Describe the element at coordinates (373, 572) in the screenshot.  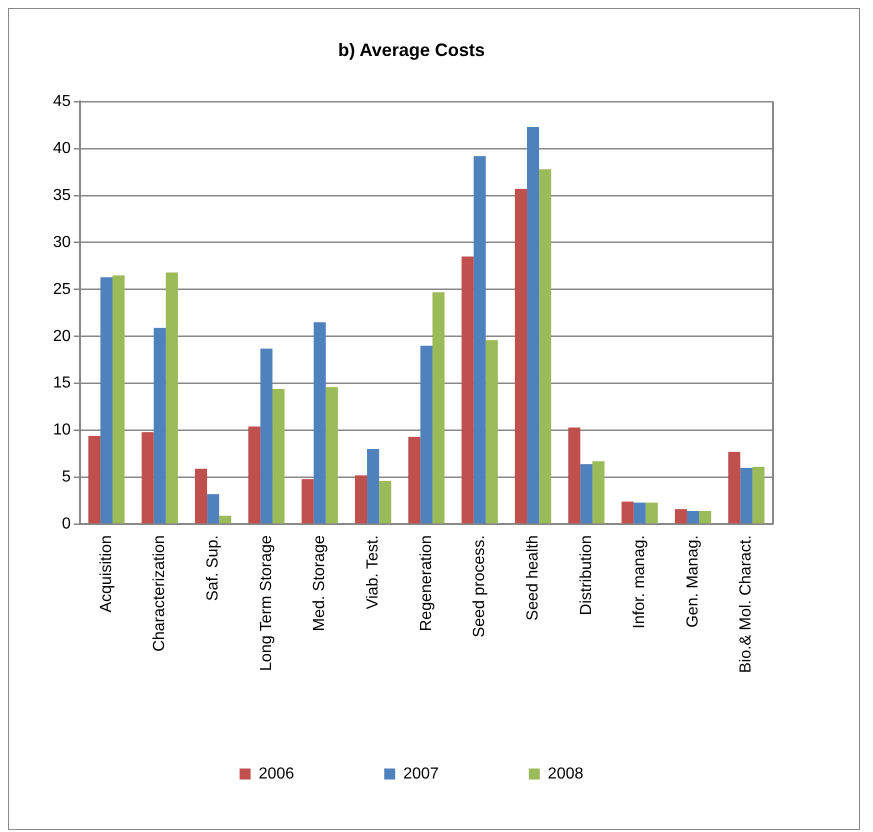
I see `x-tick-label: Viab. Test.` at that location.